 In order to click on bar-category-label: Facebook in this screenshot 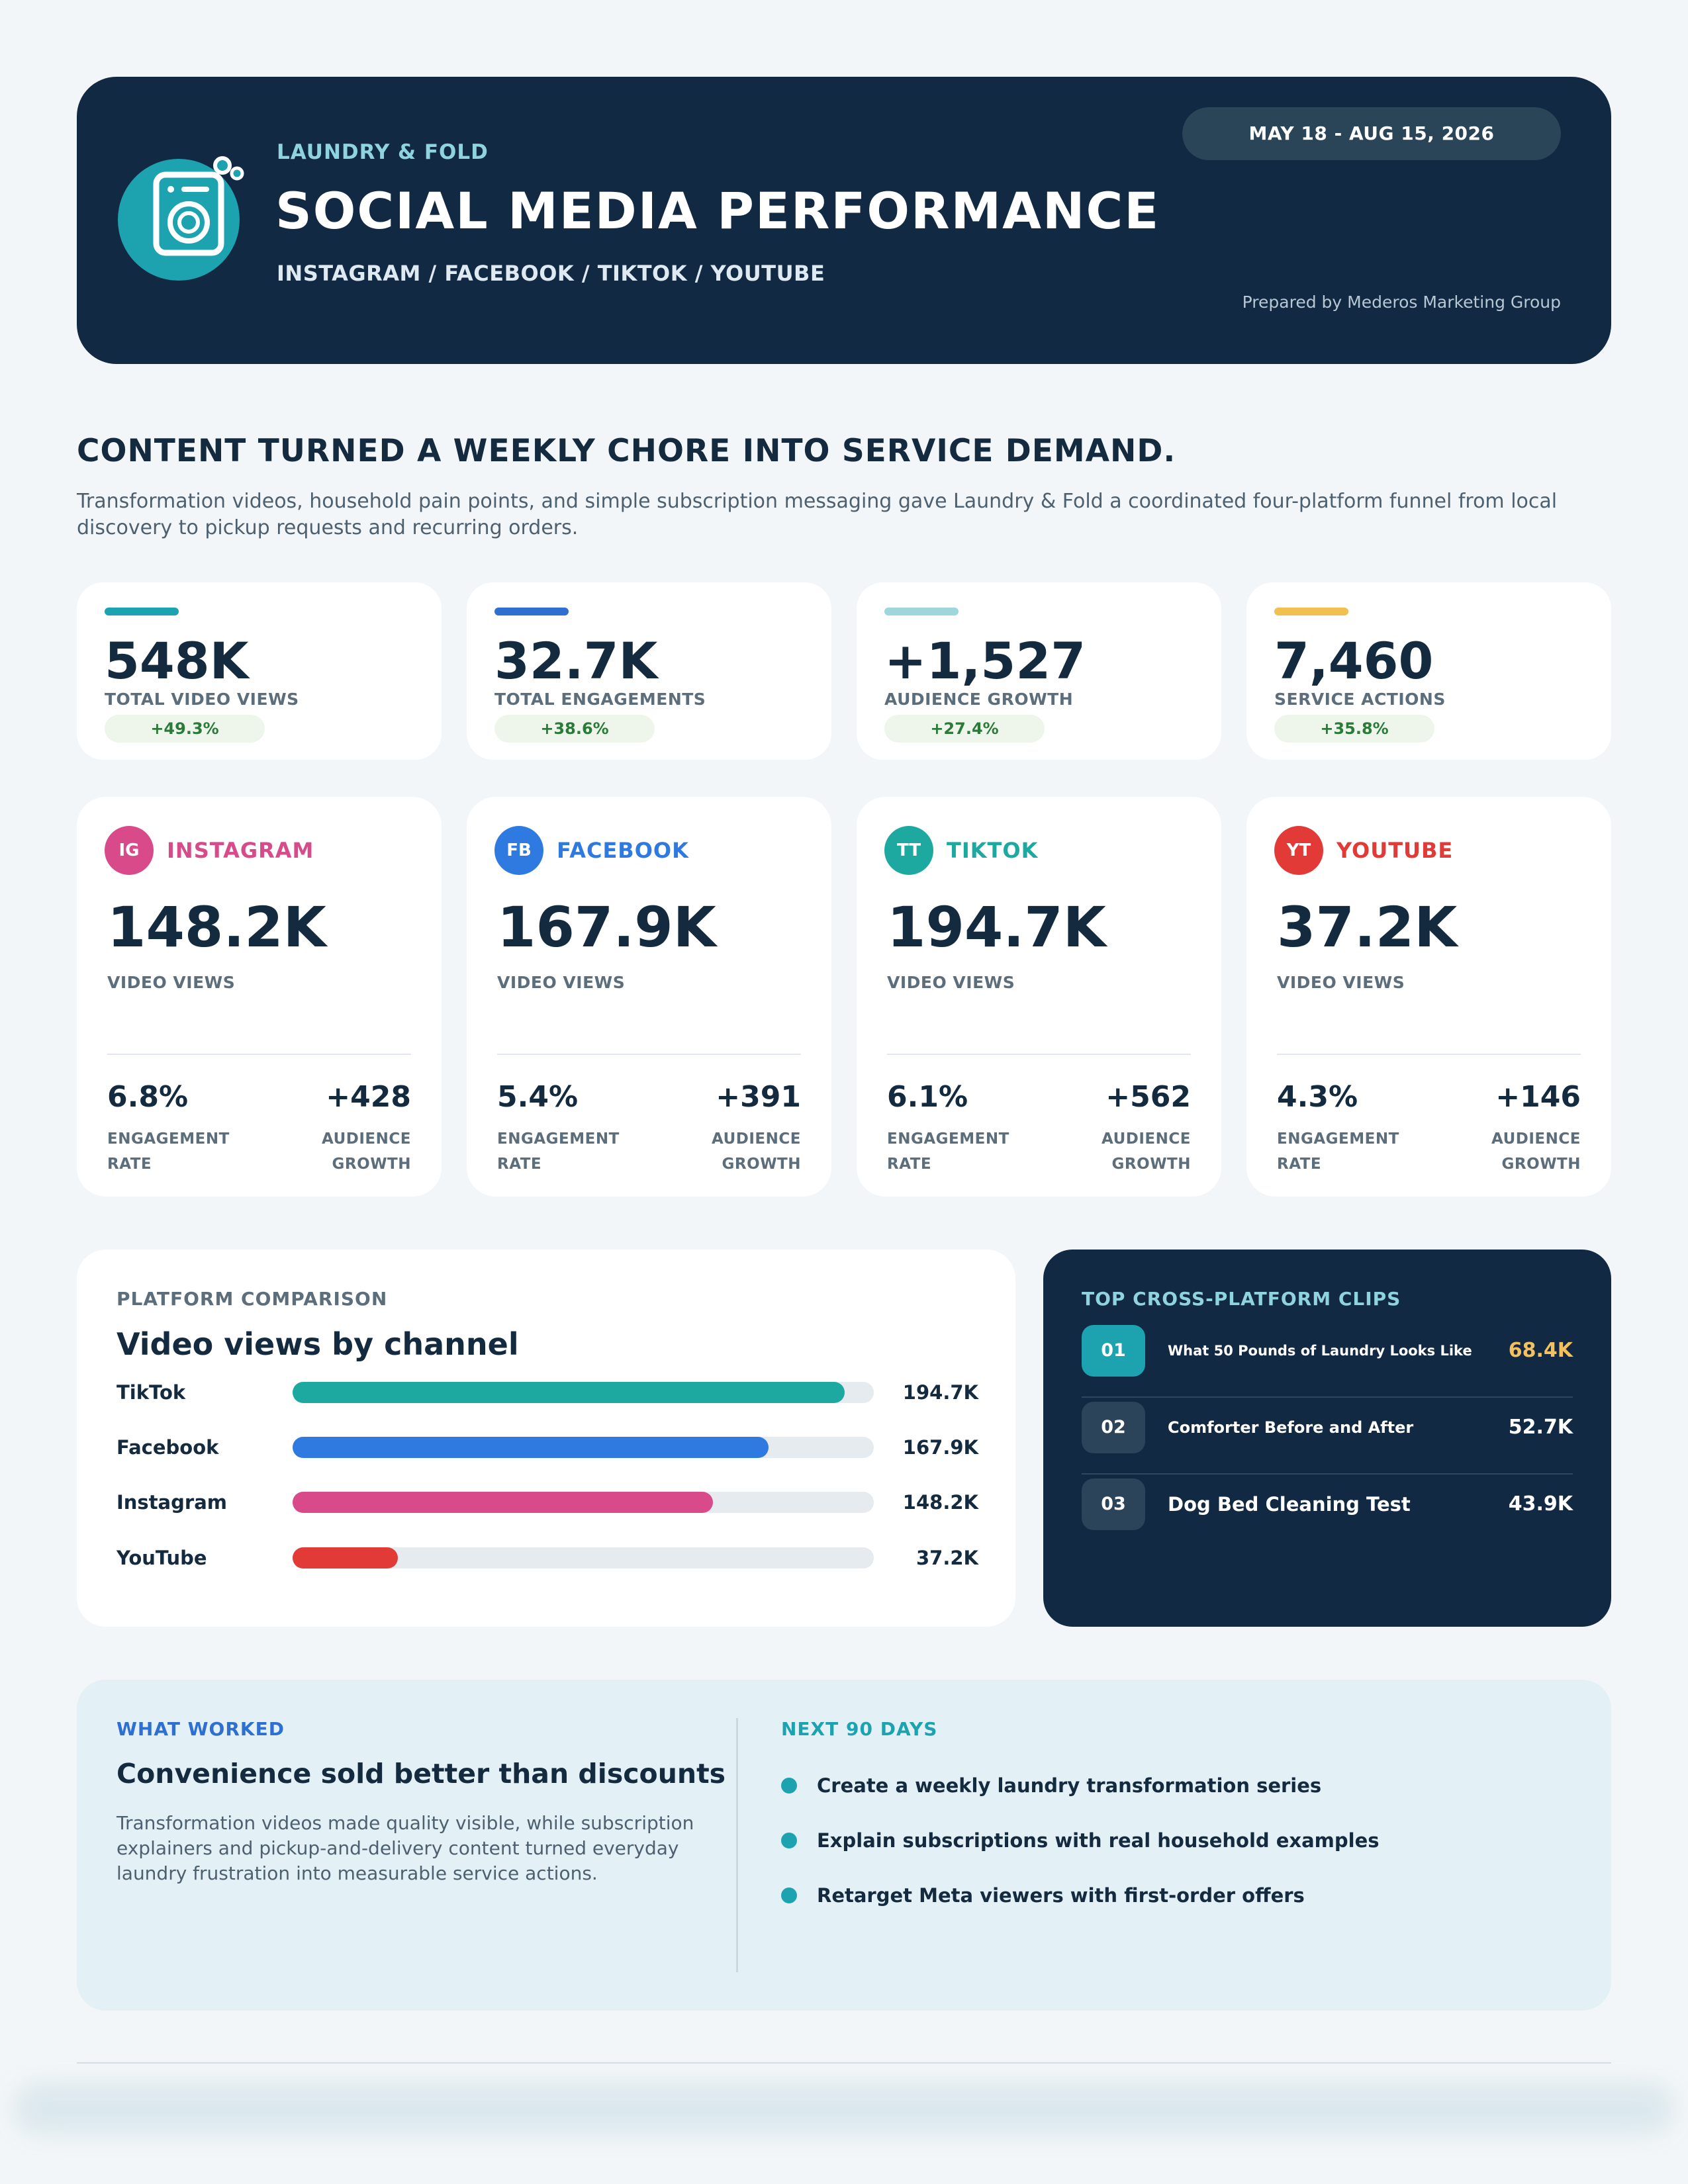, I will do `click(168, 1447)`.